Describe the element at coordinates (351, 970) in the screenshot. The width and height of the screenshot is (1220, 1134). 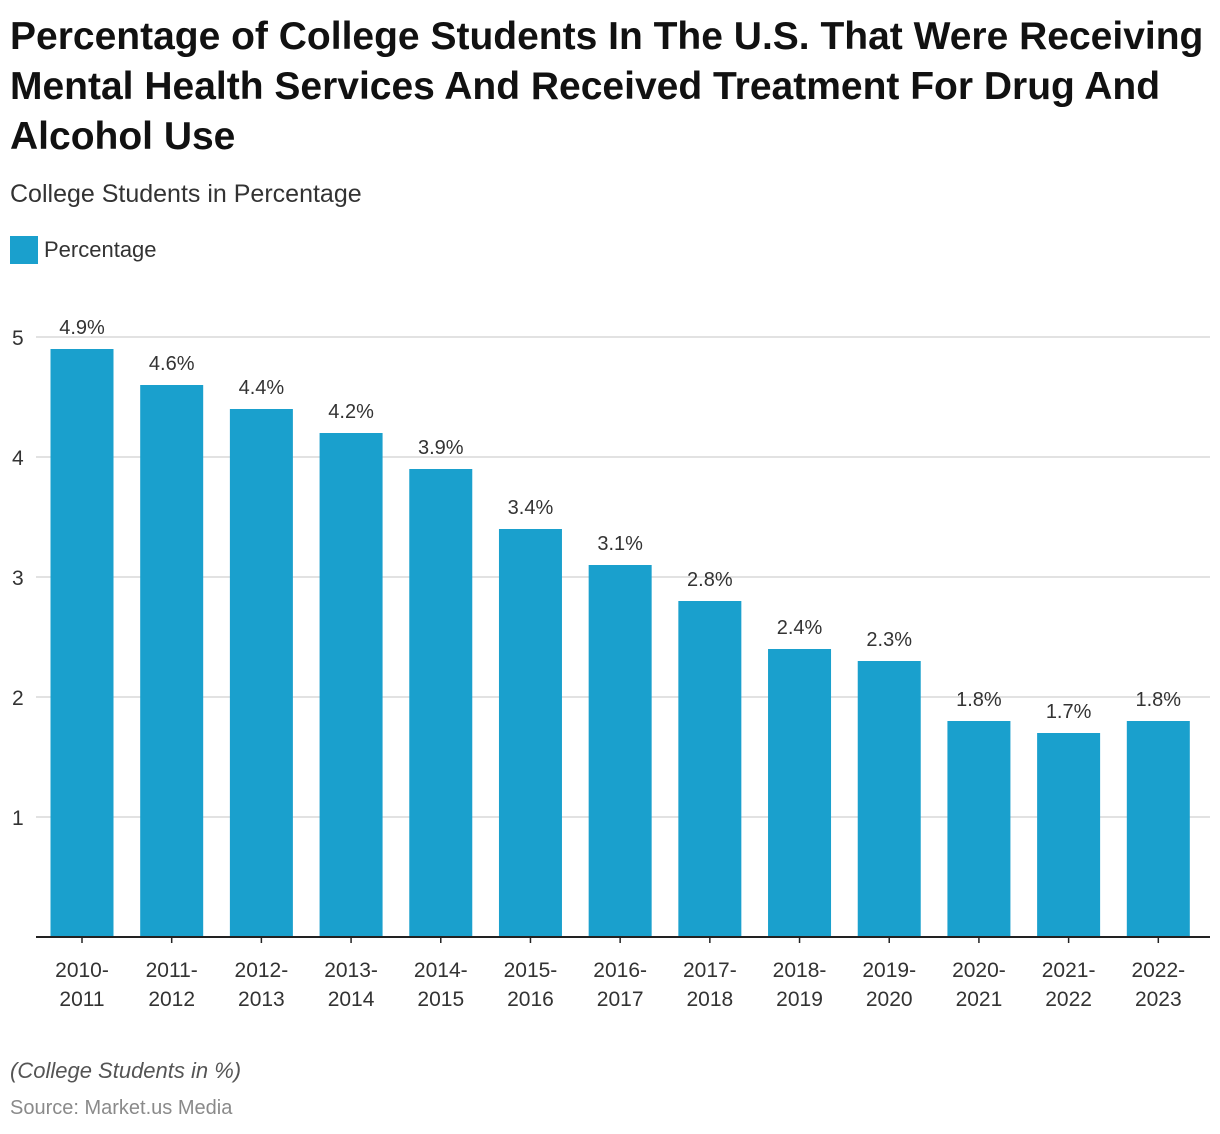
I see `x-tick-label: 2013-` at that location.